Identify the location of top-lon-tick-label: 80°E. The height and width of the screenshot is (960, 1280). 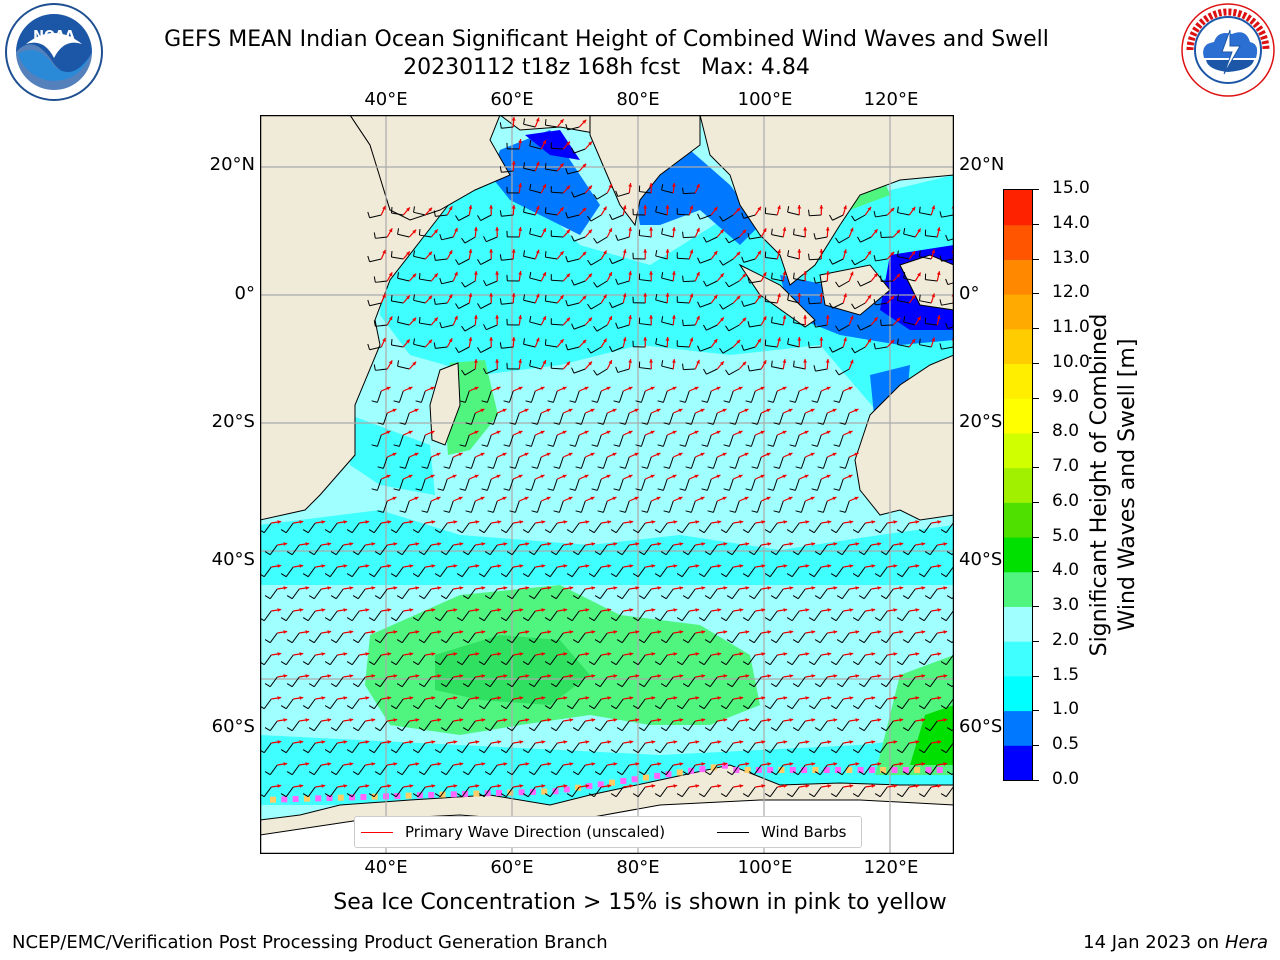
(638, 99).